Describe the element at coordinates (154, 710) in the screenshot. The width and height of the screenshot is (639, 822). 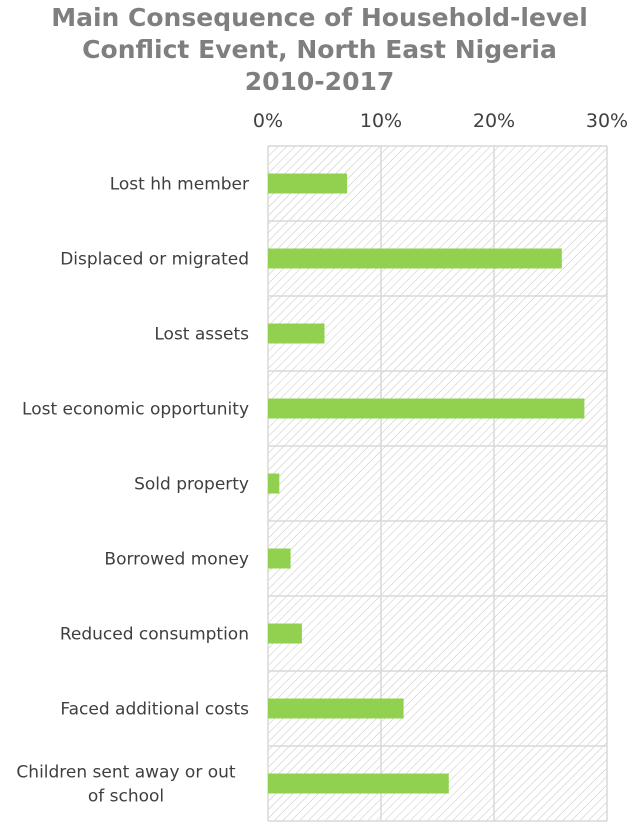
I see `category-label: Faced additional costs` at that location.